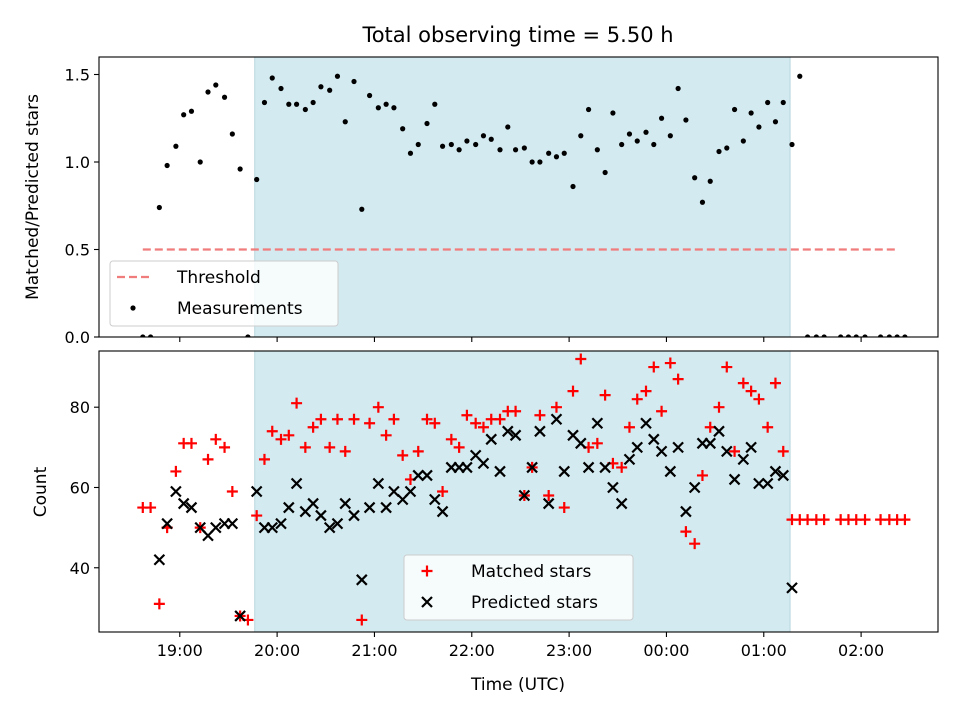  What do you see at coordinates (80, 487) in the screenshot?
I see `y-tick-label: 60` at bounding box center [80, 487].